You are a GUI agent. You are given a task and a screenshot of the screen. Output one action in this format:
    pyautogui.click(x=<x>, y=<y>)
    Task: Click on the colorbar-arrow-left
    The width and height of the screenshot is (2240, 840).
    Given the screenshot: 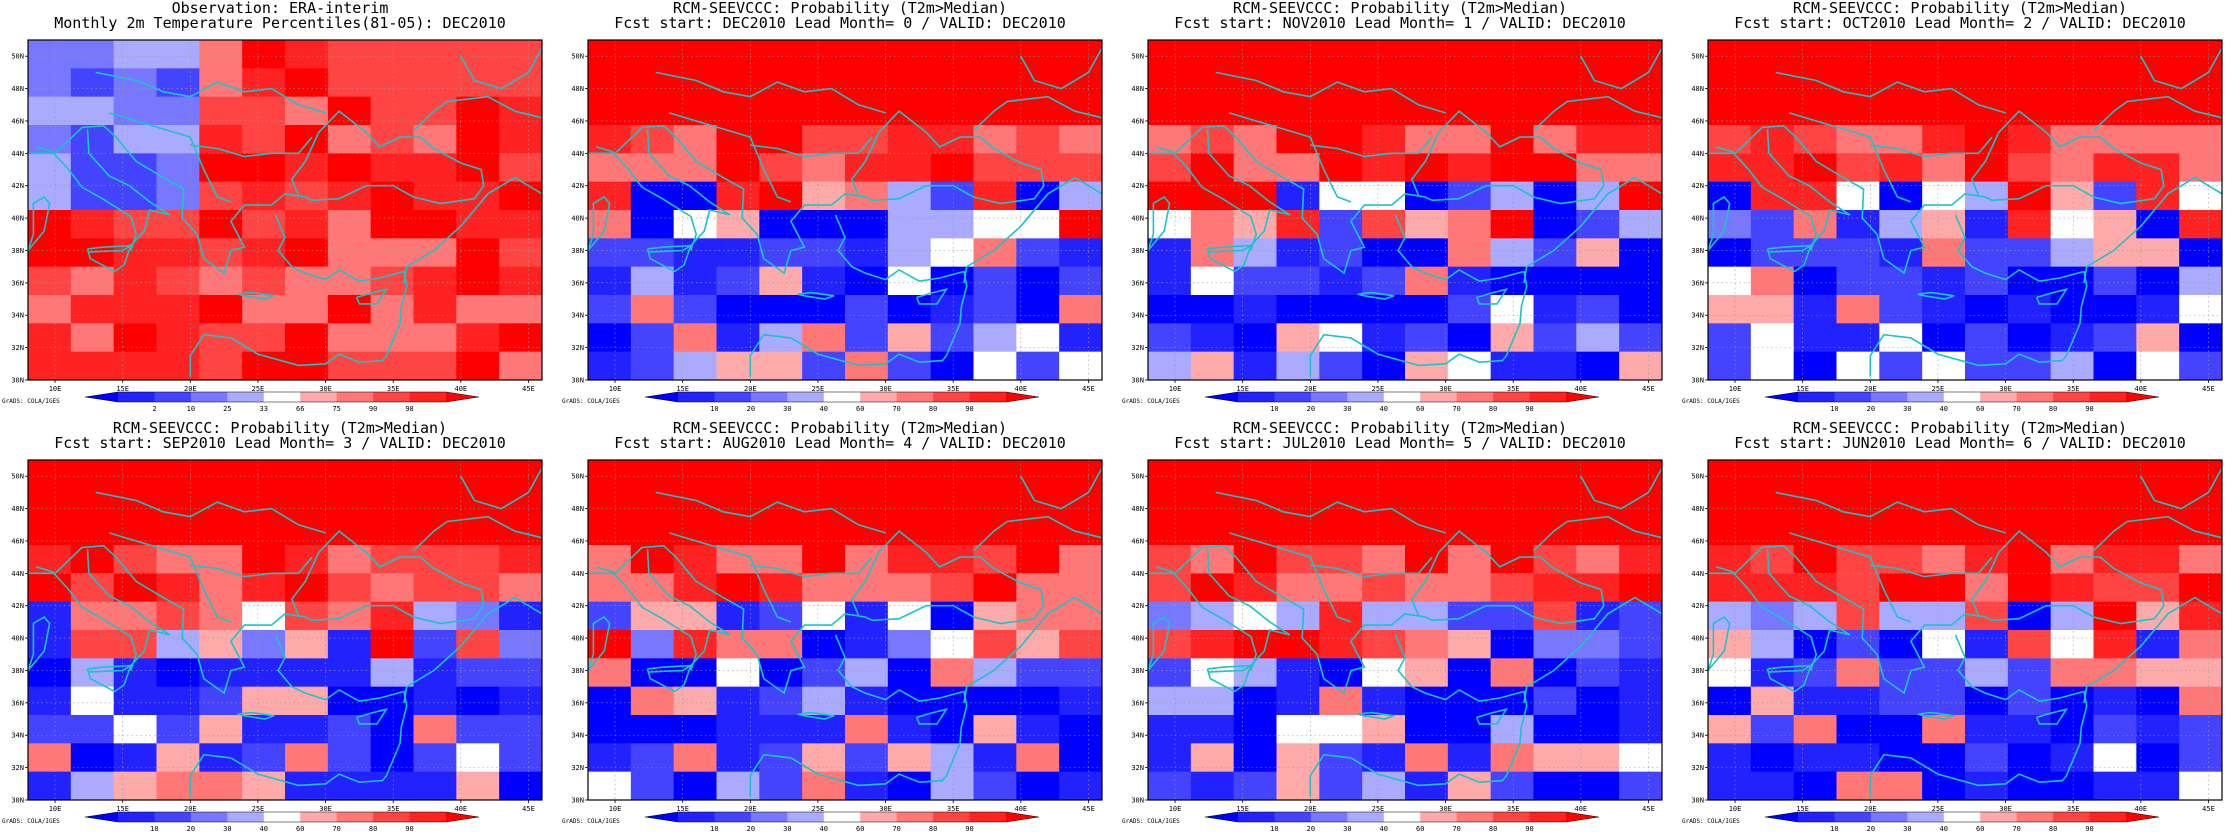 What is the action you would take?
    pyautogui.click(x=101, y=817)
    